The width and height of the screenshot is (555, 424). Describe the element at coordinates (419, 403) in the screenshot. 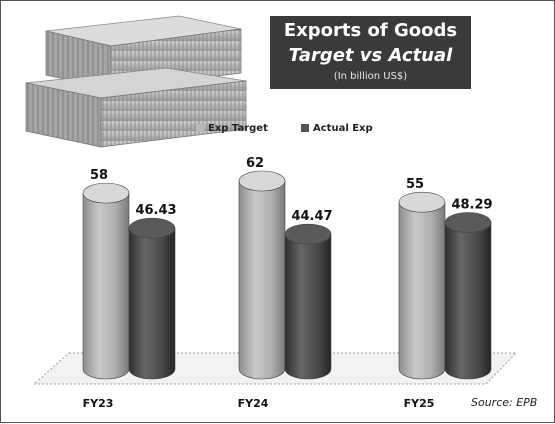

I see `category-label-fy25: FY25` at that location.